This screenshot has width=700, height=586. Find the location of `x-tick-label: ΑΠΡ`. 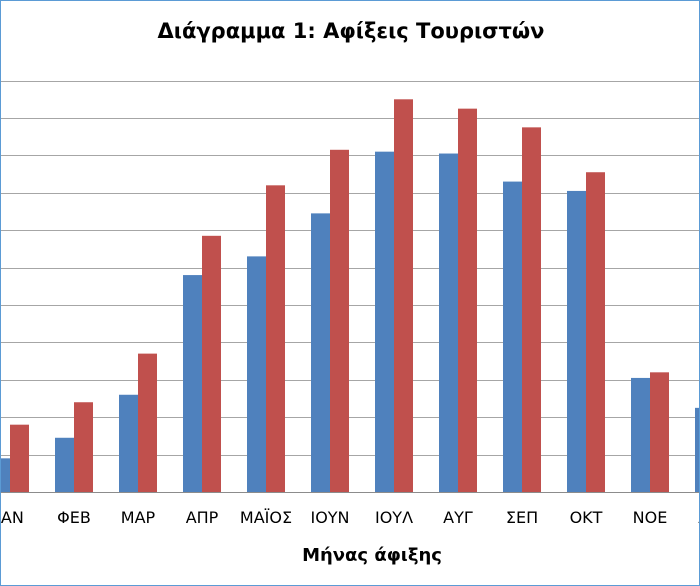

x-tick-label: ΑΠΡ is located at coordinates (202, 517).